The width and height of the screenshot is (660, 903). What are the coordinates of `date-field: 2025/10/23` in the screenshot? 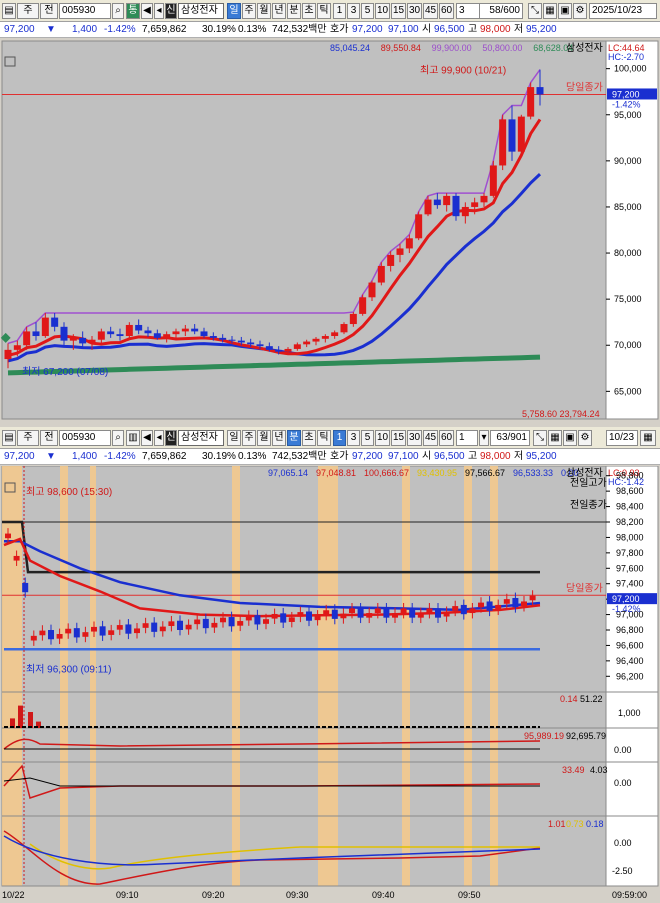 It's located at (623, 11).